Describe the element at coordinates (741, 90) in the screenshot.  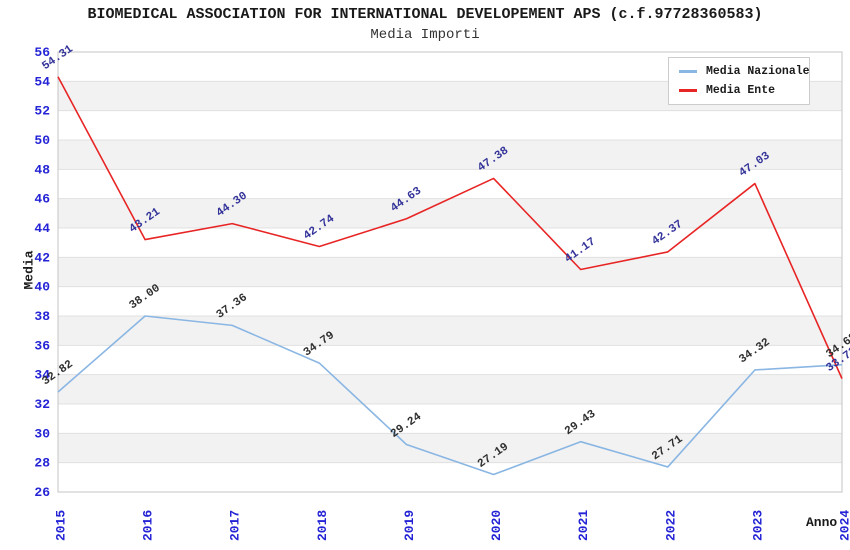
I see `legend-label-ente: Media Ente` at that location.